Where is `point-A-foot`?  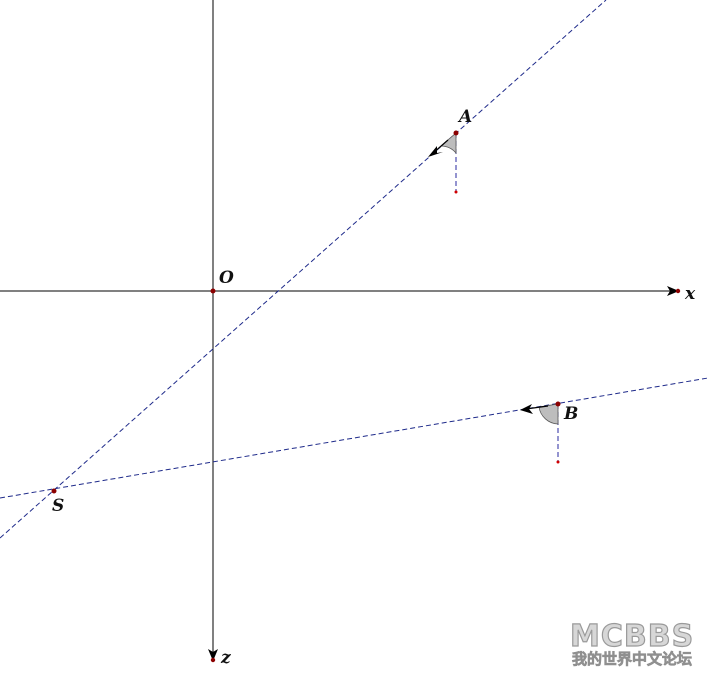
point-A-foot is located at coordinates (456, 192).